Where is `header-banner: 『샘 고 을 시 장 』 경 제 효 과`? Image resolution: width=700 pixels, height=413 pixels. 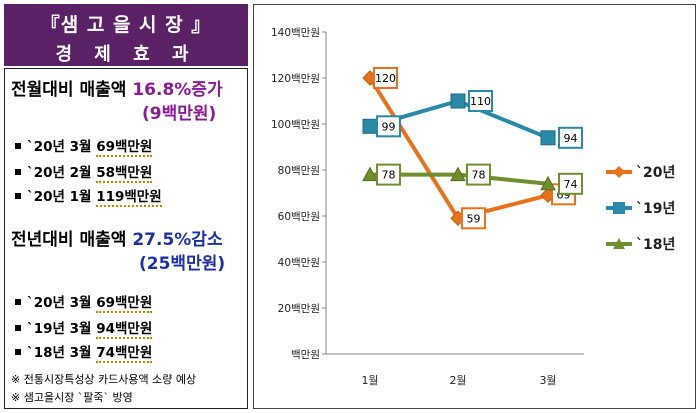
header-banner: 『샘 고 을 시 장 』 경 제 효 과 is located at coordinates (126, 35).